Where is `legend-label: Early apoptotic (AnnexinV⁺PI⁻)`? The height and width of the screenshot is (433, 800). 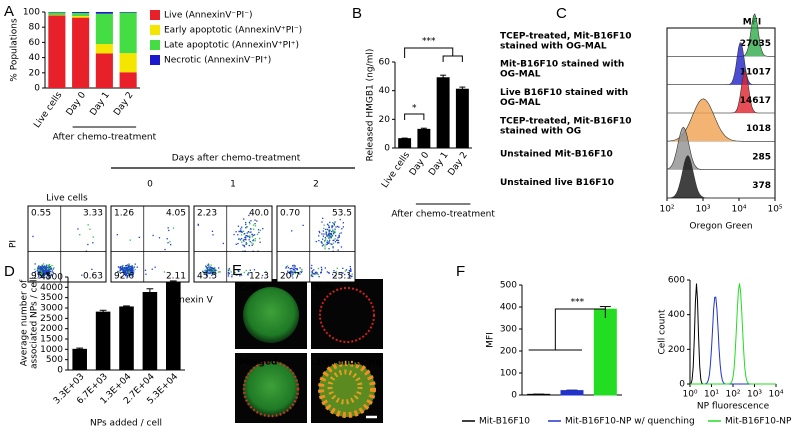
legend-label: Early apoptotic (AnnexinV⁺PI⁻) is located at coordinates (233, 31).